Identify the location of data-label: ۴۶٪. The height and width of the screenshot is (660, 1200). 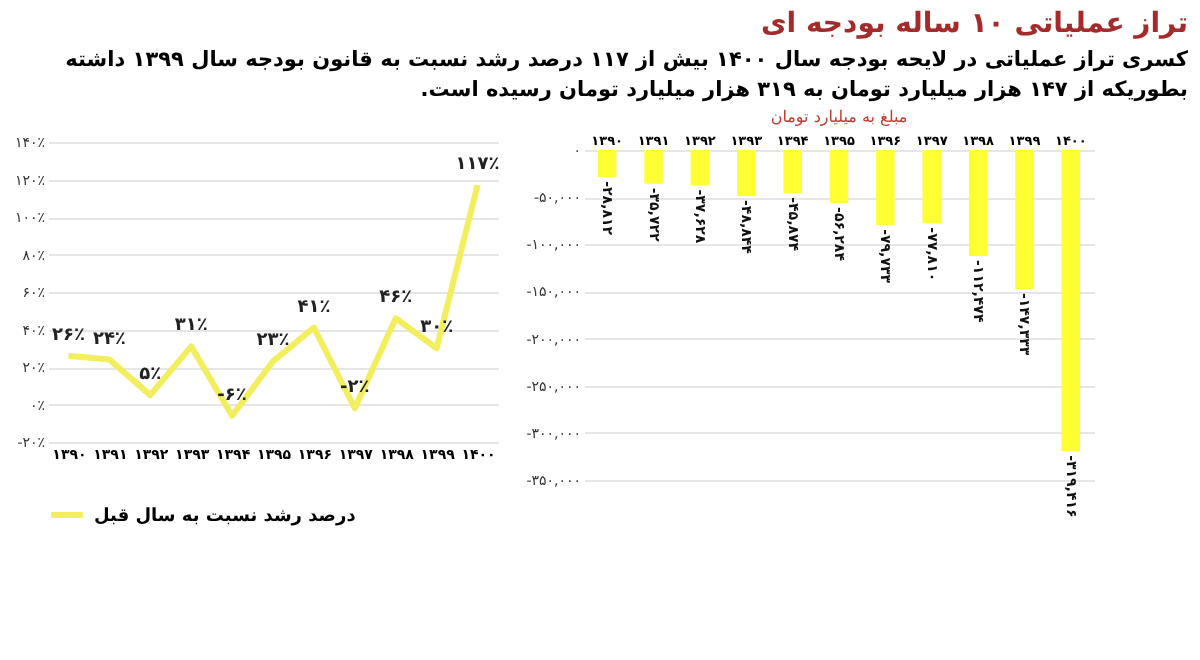
(396, 298).